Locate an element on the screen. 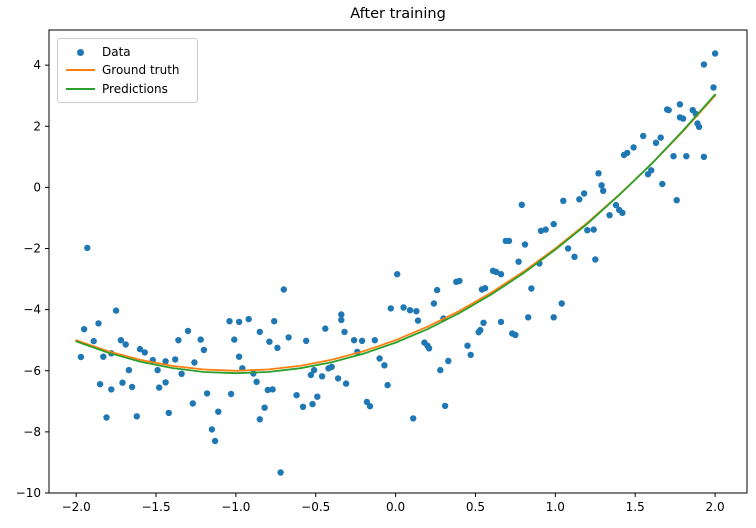 The height and width of the screenshot is (528, 756). x-tick-label: −1.5 is located at coordinates (155, 507).